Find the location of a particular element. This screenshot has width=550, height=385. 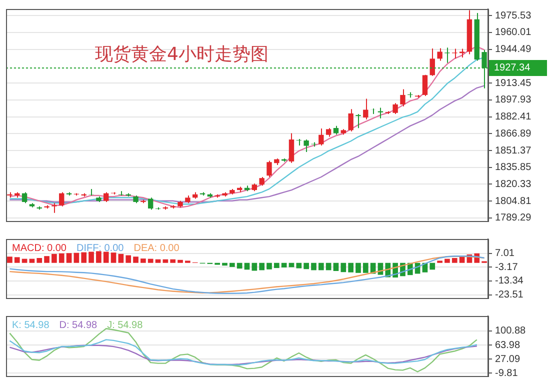

y-tick-label: 1835.85 is located at coordinates (513, 168).